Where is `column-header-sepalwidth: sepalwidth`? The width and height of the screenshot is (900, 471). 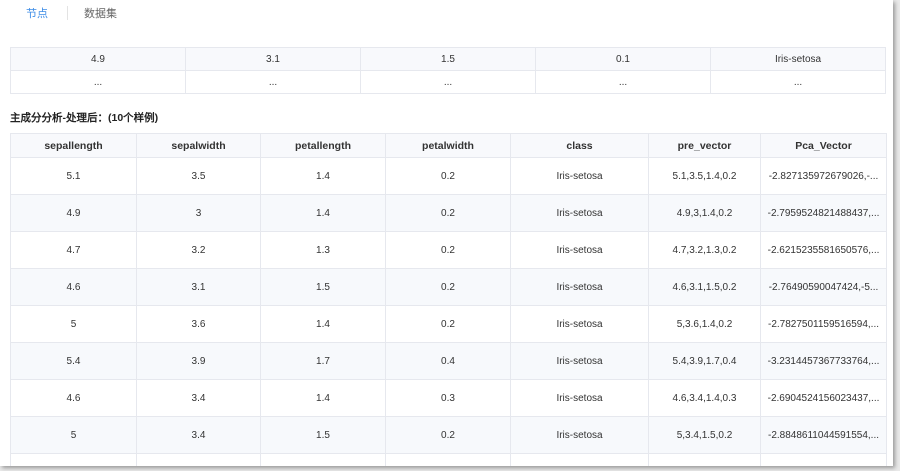
column-header-sepalwidth: sepalwidth is located at coordinates (198, 145).